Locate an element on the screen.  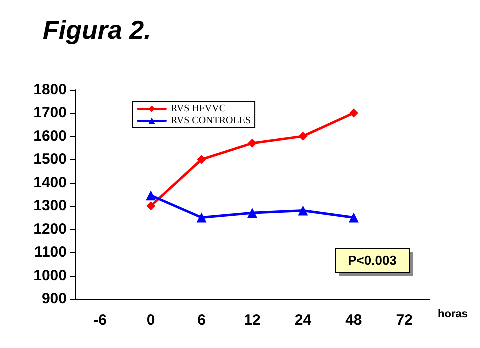
x-axis-title: horas is located at coordinates (453, 314).